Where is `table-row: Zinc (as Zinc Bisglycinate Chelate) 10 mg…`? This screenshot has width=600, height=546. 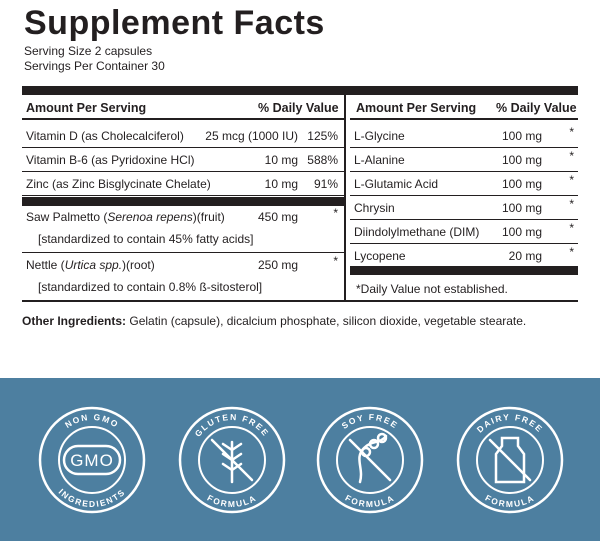 table-row: Zinc (as Zinc Bisglycinate Chelate) 10 mg… is located at coordinates (183, 184).